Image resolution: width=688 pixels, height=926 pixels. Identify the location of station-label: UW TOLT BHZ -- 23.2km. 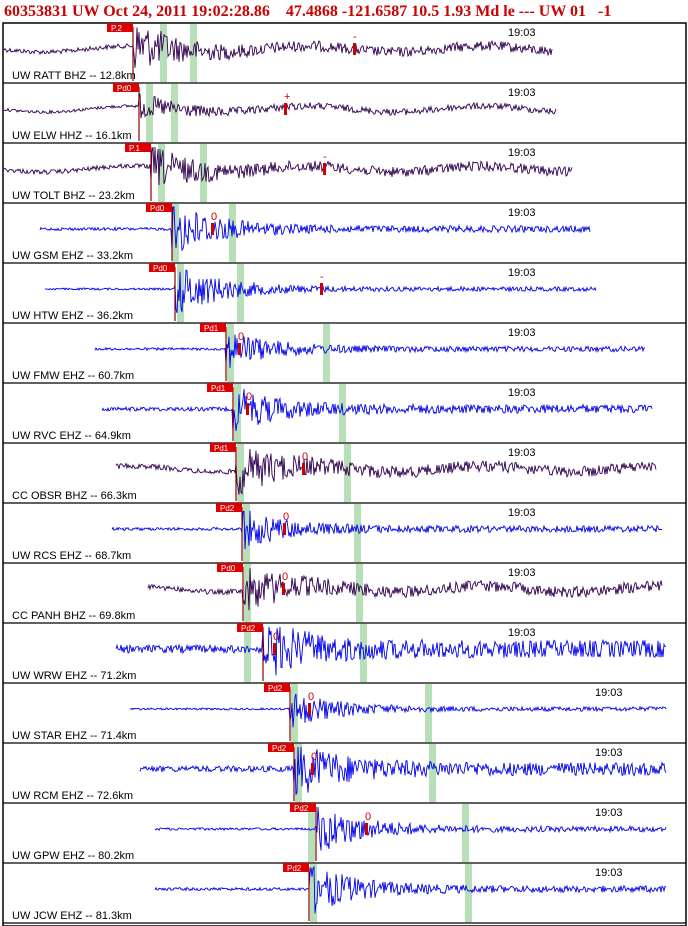
(73, 196).